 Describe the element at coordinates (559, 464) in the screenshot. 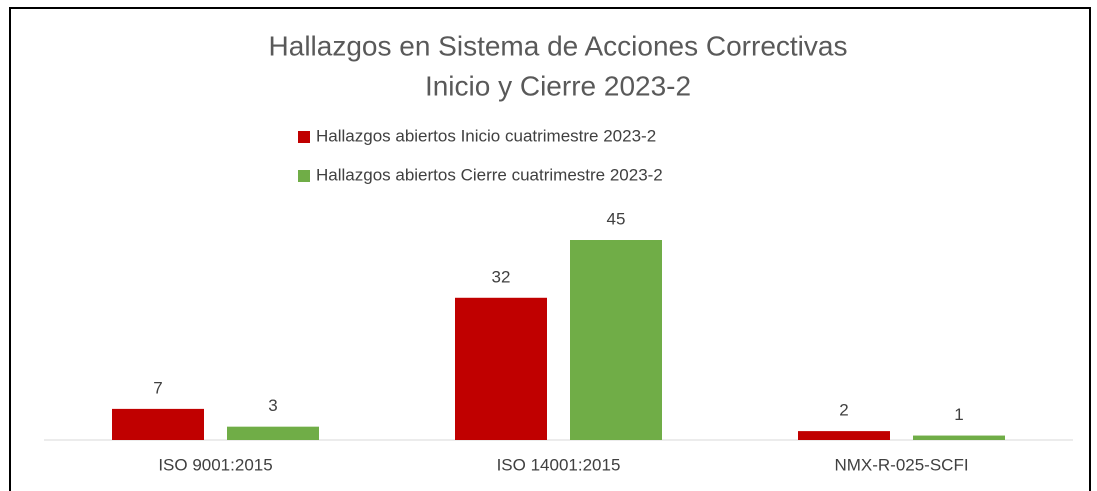

I see `x-tick-label: ISO 14001:2015` at that location.